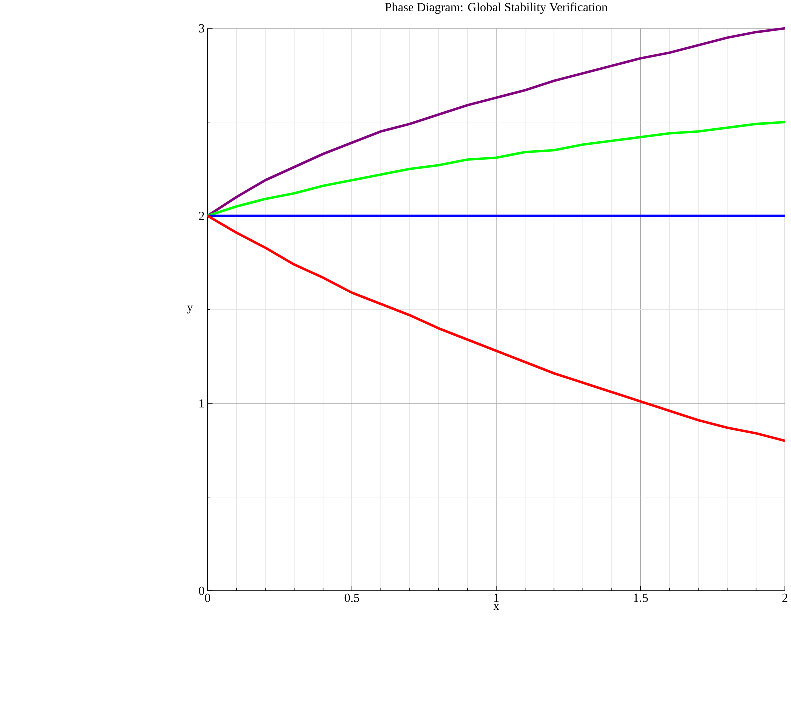 The height and width of the screenshot is (711, 791). Describe the element at coordinates (190, 310) in the screenshot. I see `y-axis-title: y` at that location.